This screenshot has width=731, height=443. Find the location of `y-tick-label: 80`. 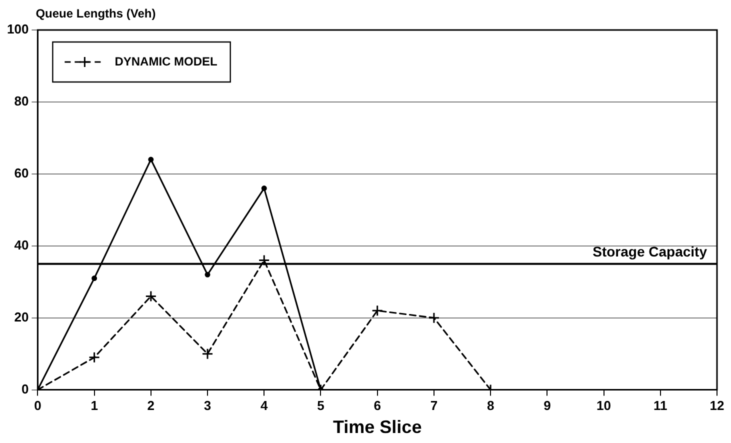

y-tick-label: 80 is located at coordinates (21, 101).